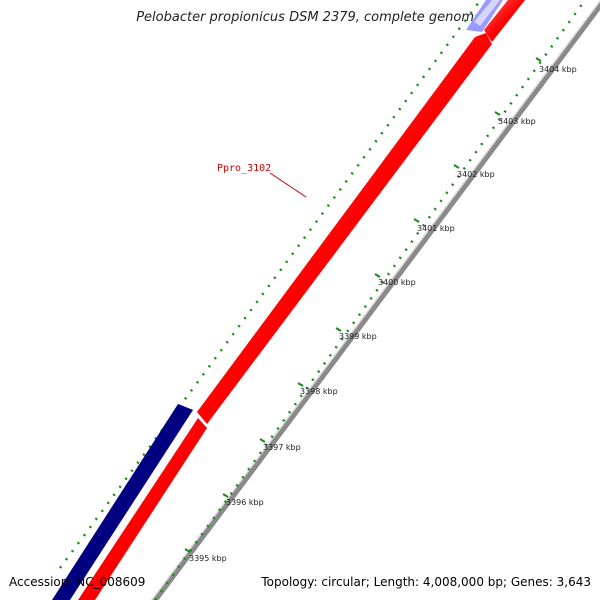 The width and height of the screenshot is (600, 600). Describe the element at coordinates (244, 168) in the screenshot. I see `gene-label-ppro-3102: Ppro_3102` at that location.